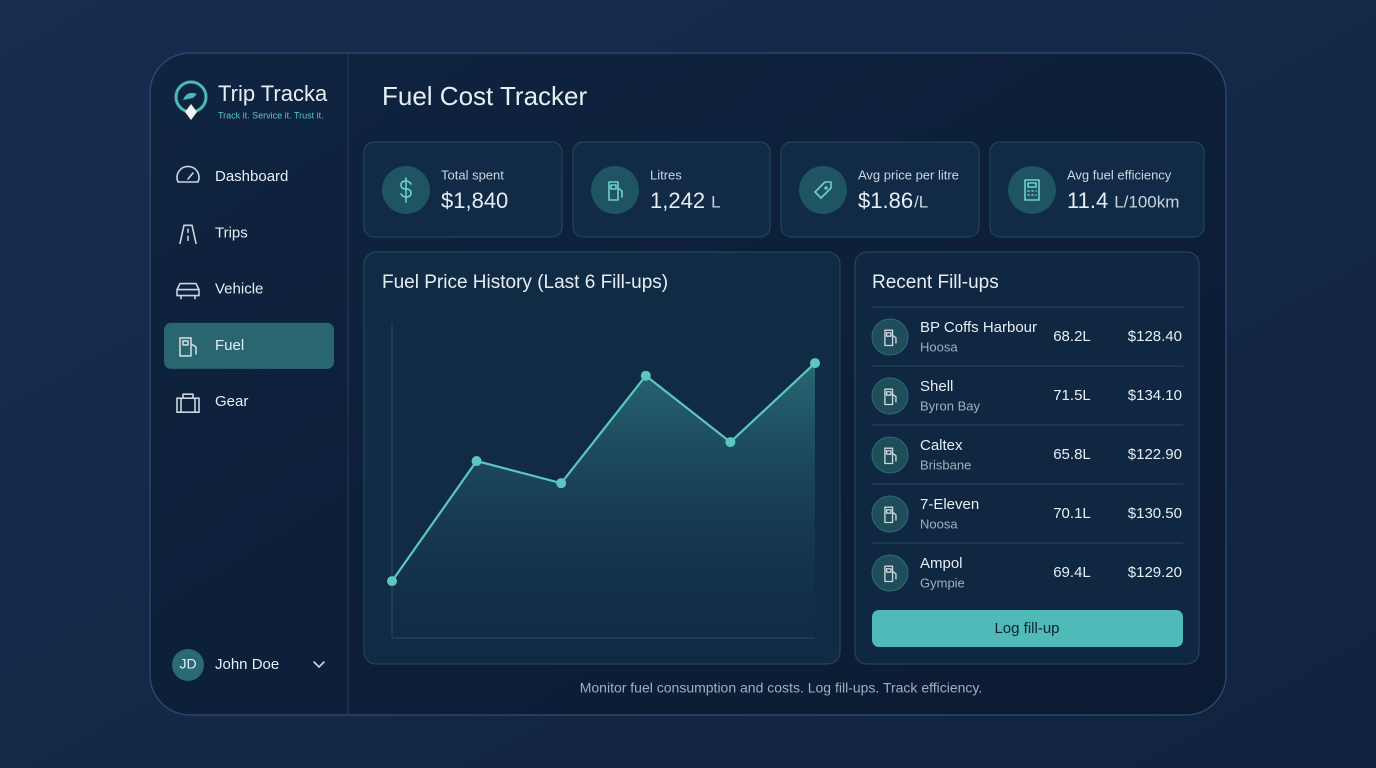 The image size is (1376, 768). Describe the element at coordinates (936, 386) in the screenshot. I see `row-station: Shell` at that location.